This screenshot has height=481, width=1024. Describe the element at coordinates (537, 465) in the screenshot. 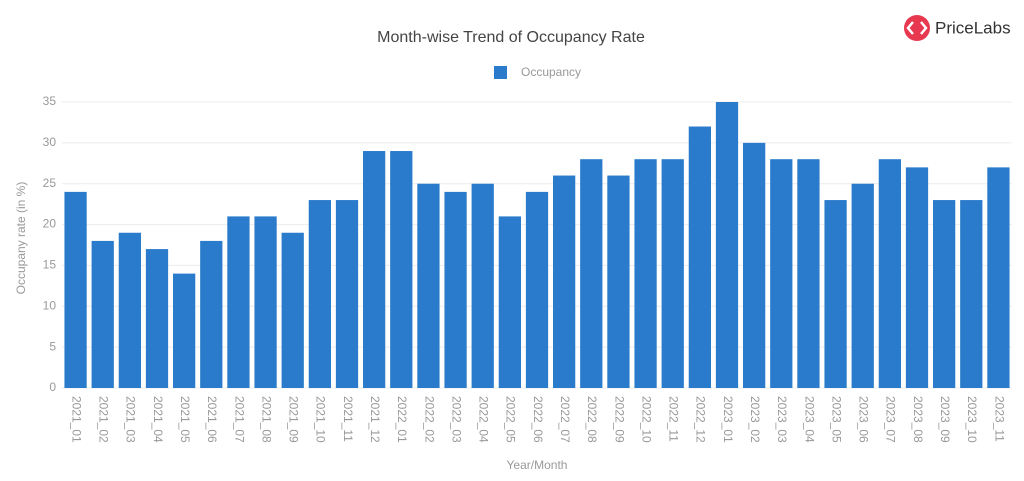

I see `x-axis-title: Year/Month` at that location.